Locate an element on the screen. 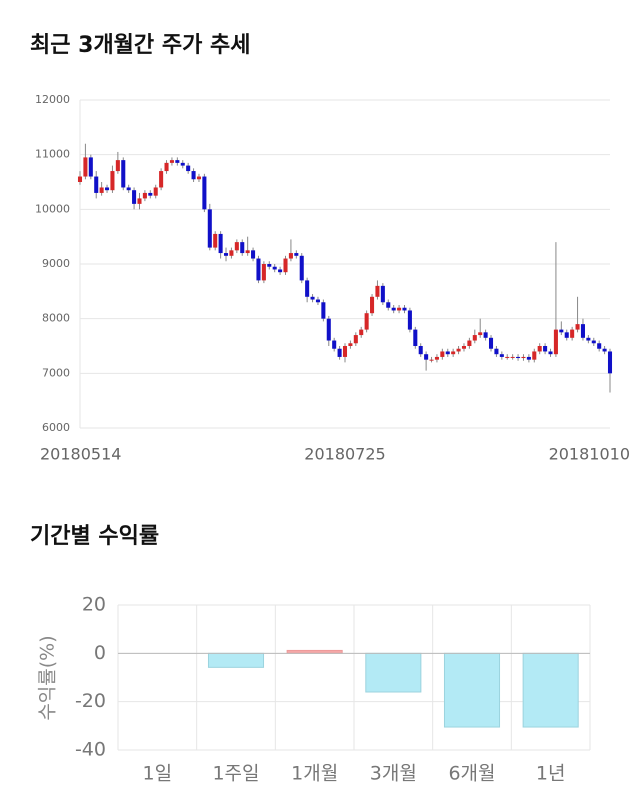 The image size is (640, 810). y-tick-label: -20 is located at coordinates (90, 701).